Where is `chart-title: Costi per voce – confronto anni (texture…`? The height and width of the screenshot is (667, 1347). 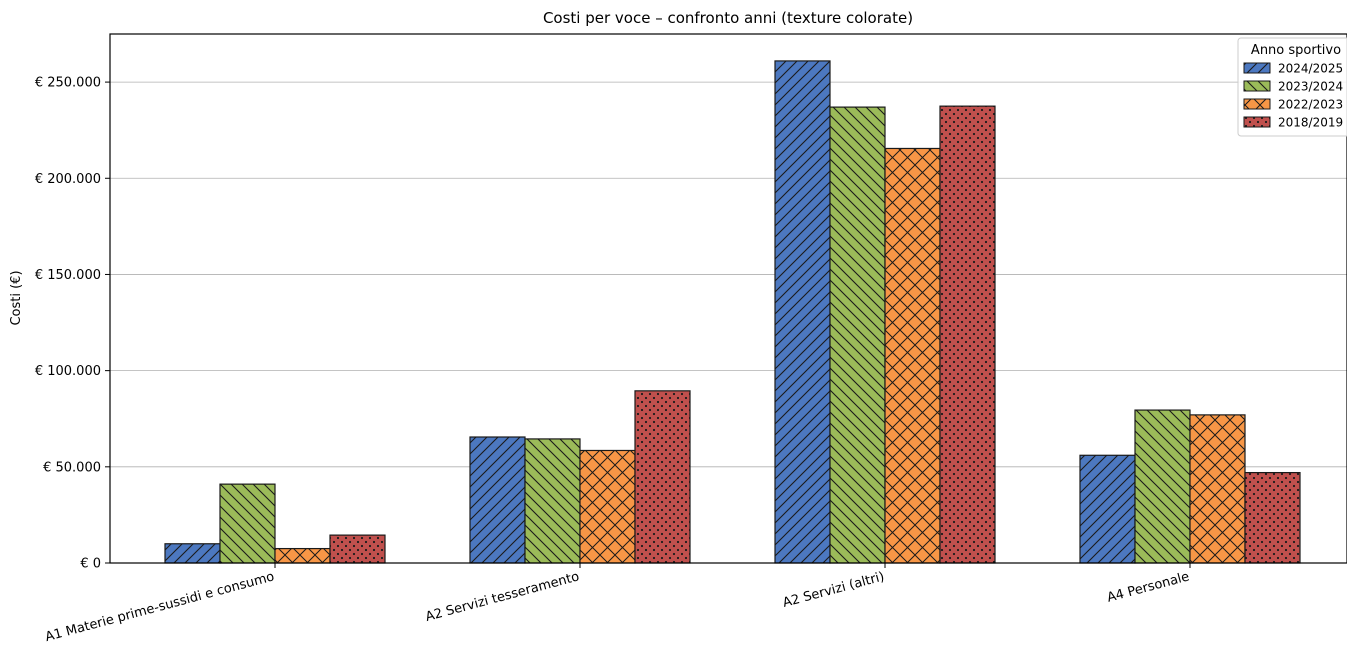 chart-title: Costi per voce – confronto anni (texture… is located at coordinates (728, 18).